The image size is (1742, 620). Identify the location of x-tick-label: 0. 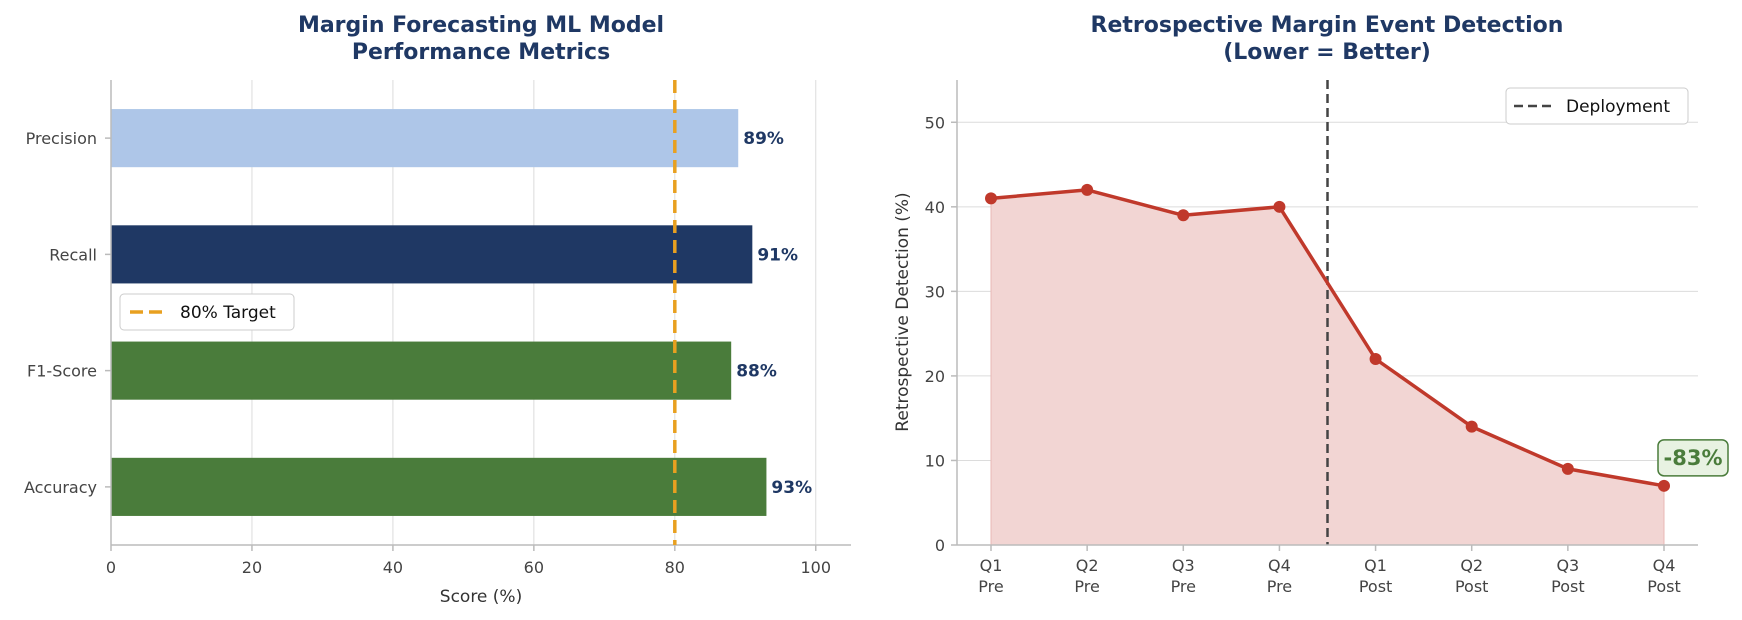
(111, 567).